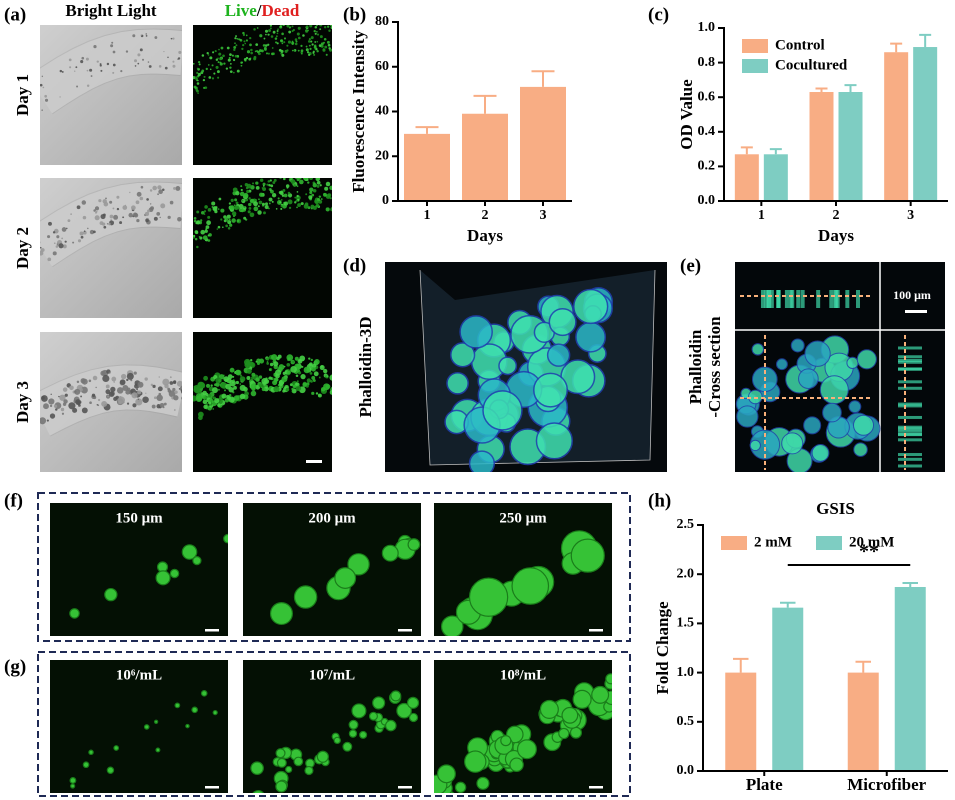  Describe the element at coordinates (686, 672) in the screenshot. I see `y-tick-label: 1.0` at that location.